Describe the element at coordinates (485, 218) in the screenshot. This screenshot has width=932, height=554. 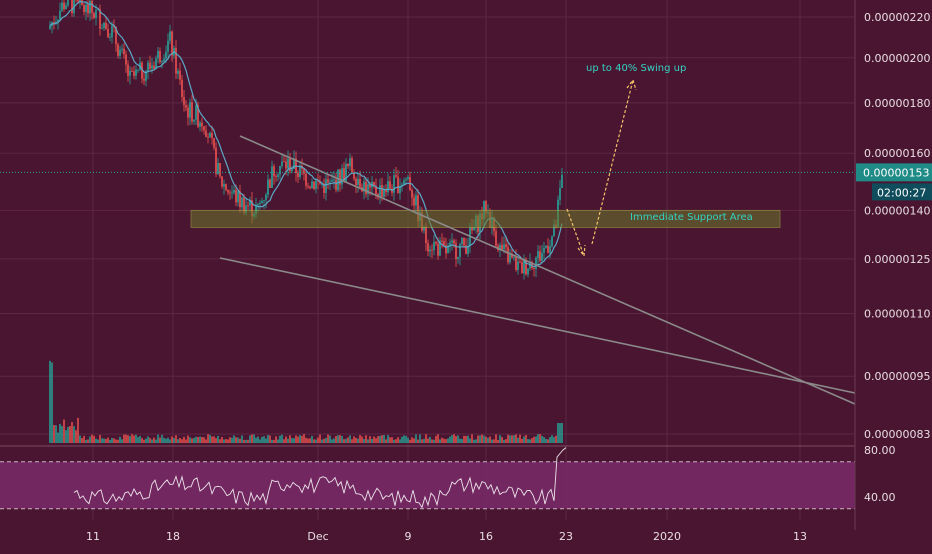
I see `support-zone` at that location.